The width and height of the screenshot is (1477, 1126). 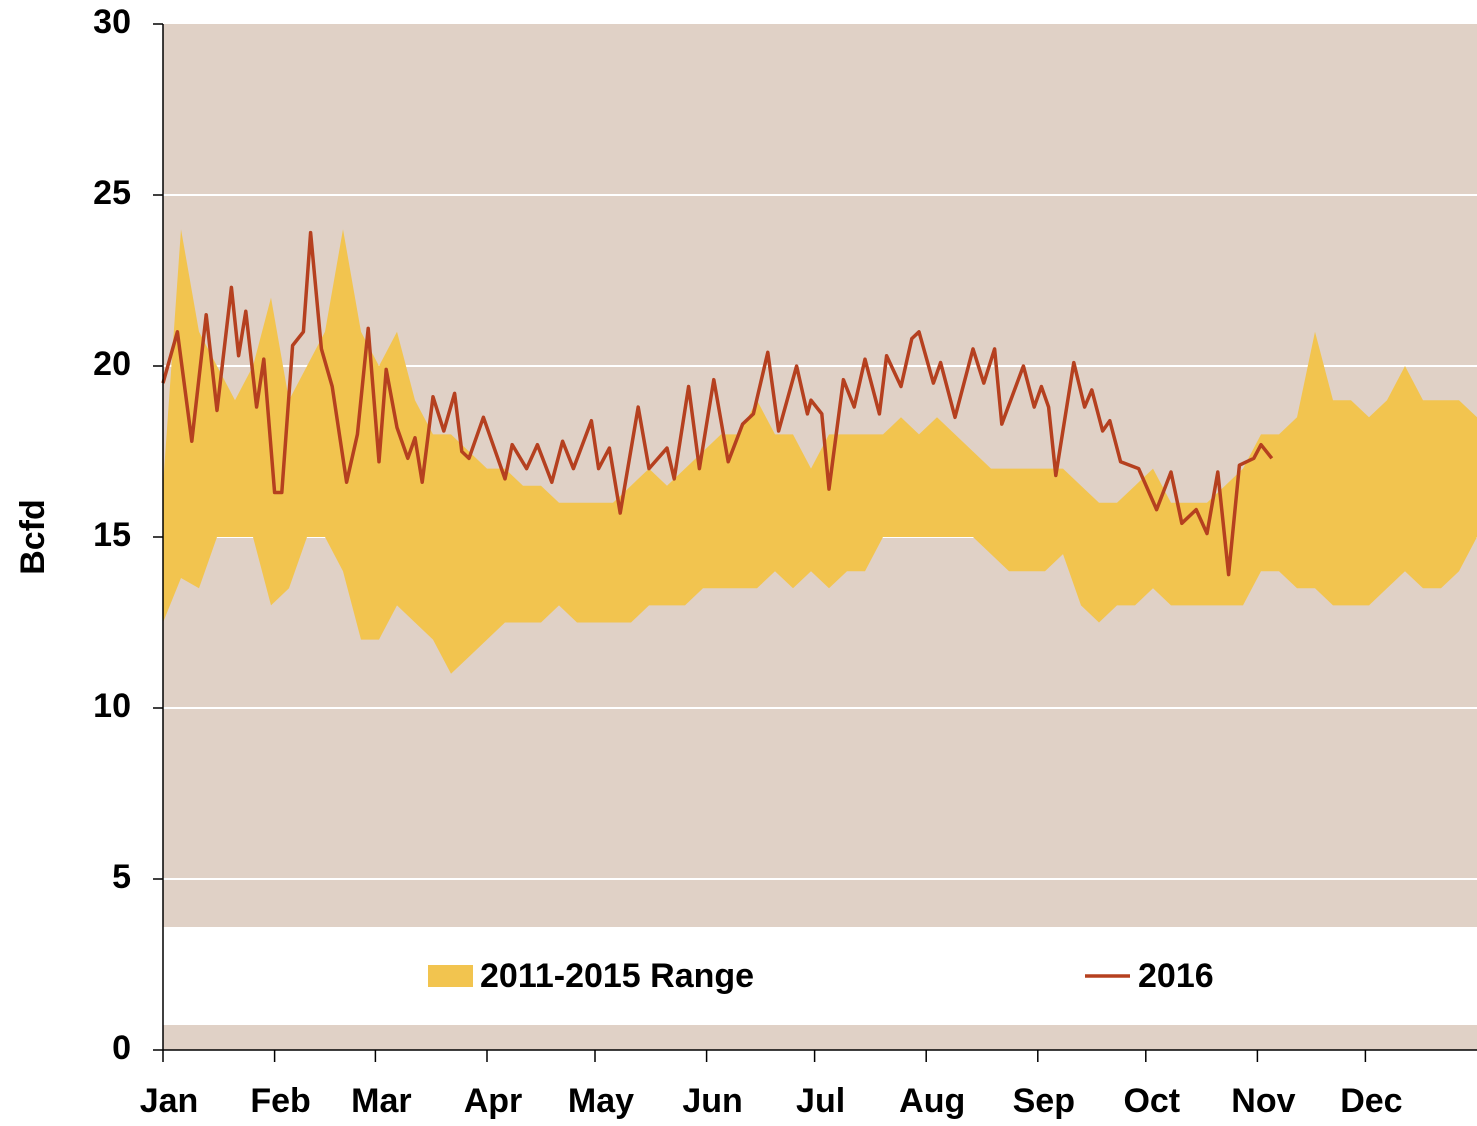 What do you see at coordinates (381, 1101) in the screenshot?
I see `x-tick-label: Mar` at bounding box center [381, 1101].